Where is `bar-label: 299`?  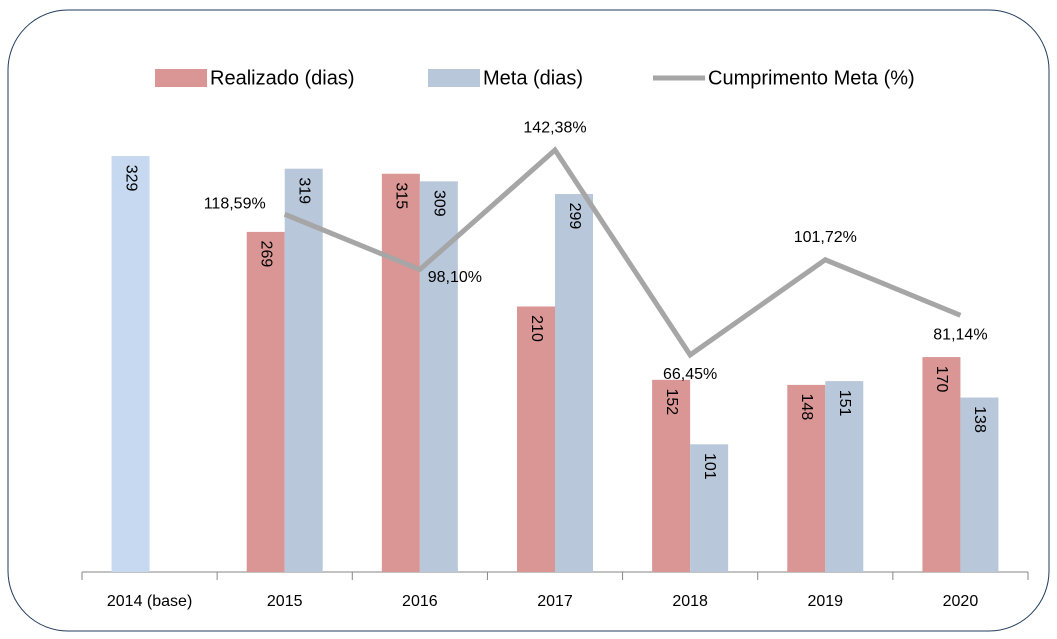
bar-label: 299 is located at coordinates (574, 216).